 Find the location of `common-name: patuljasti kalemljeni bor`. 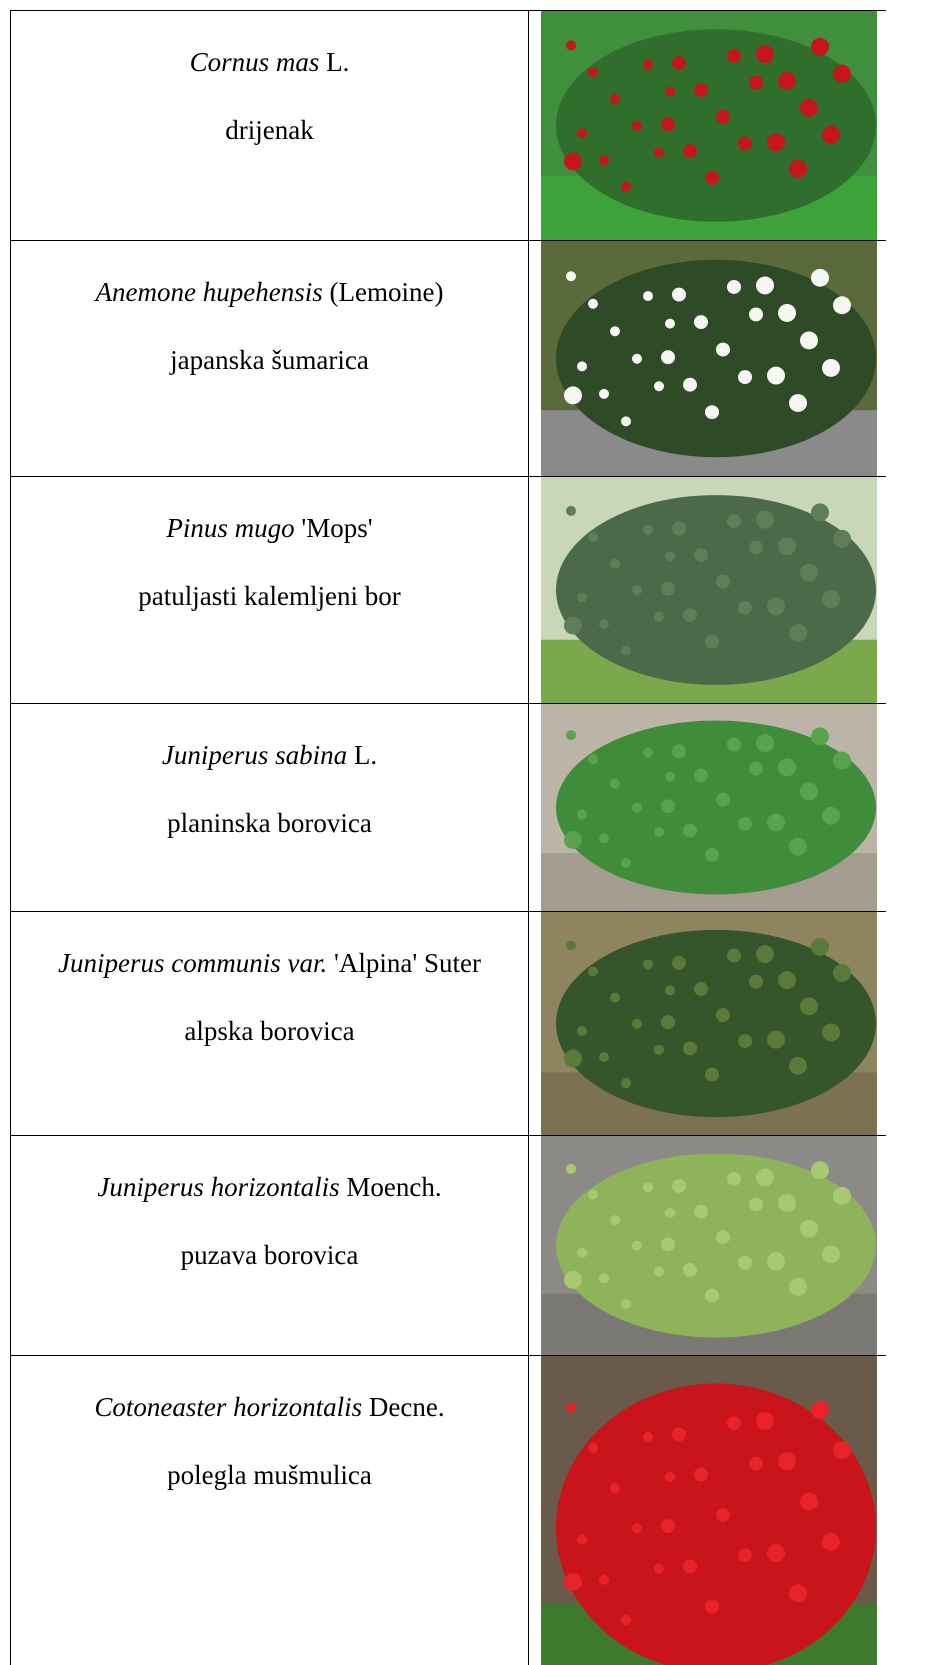

common-name: patuljasti kalemljeni bor is located at coordinates (269, 596).